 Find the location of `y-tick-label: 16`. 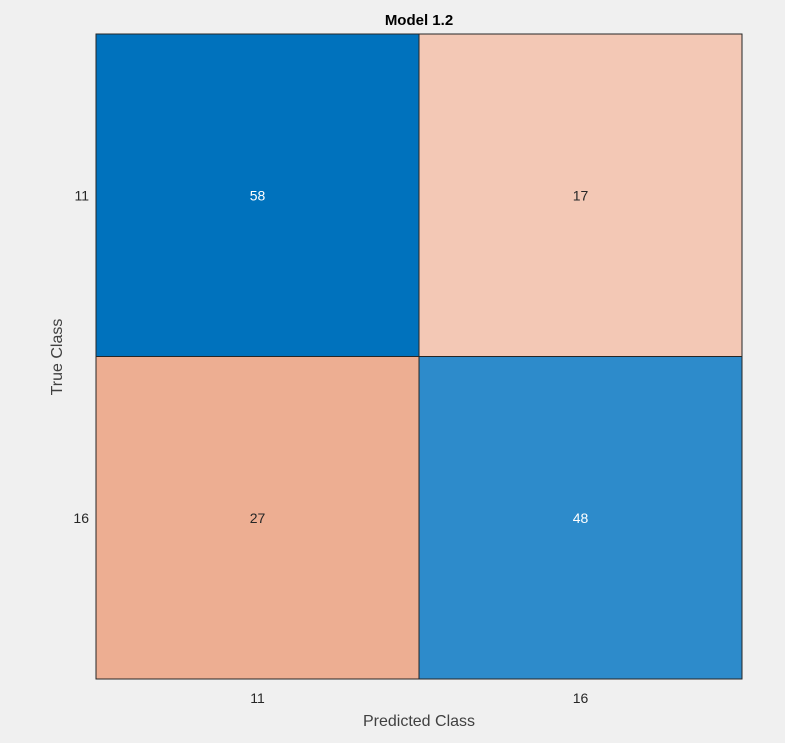

y-tick-label: 16 is located at coordinates (81, 518).